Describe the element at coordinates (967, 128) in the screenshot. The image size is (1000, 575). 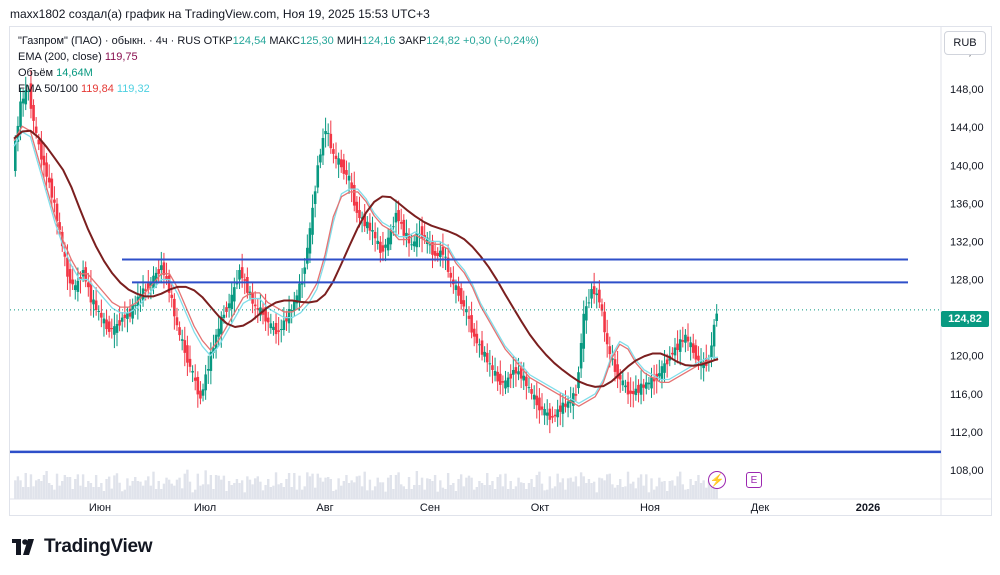
I see `y-tick-label: 144,00` at that location.